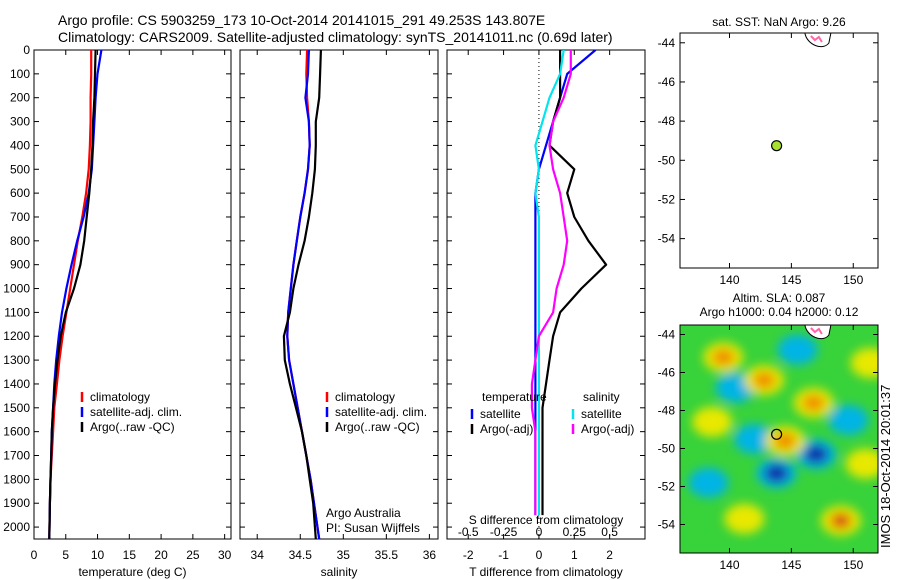 The image size is (900, 580). I want to click on y-tick-label: 700, so click(20, 217).